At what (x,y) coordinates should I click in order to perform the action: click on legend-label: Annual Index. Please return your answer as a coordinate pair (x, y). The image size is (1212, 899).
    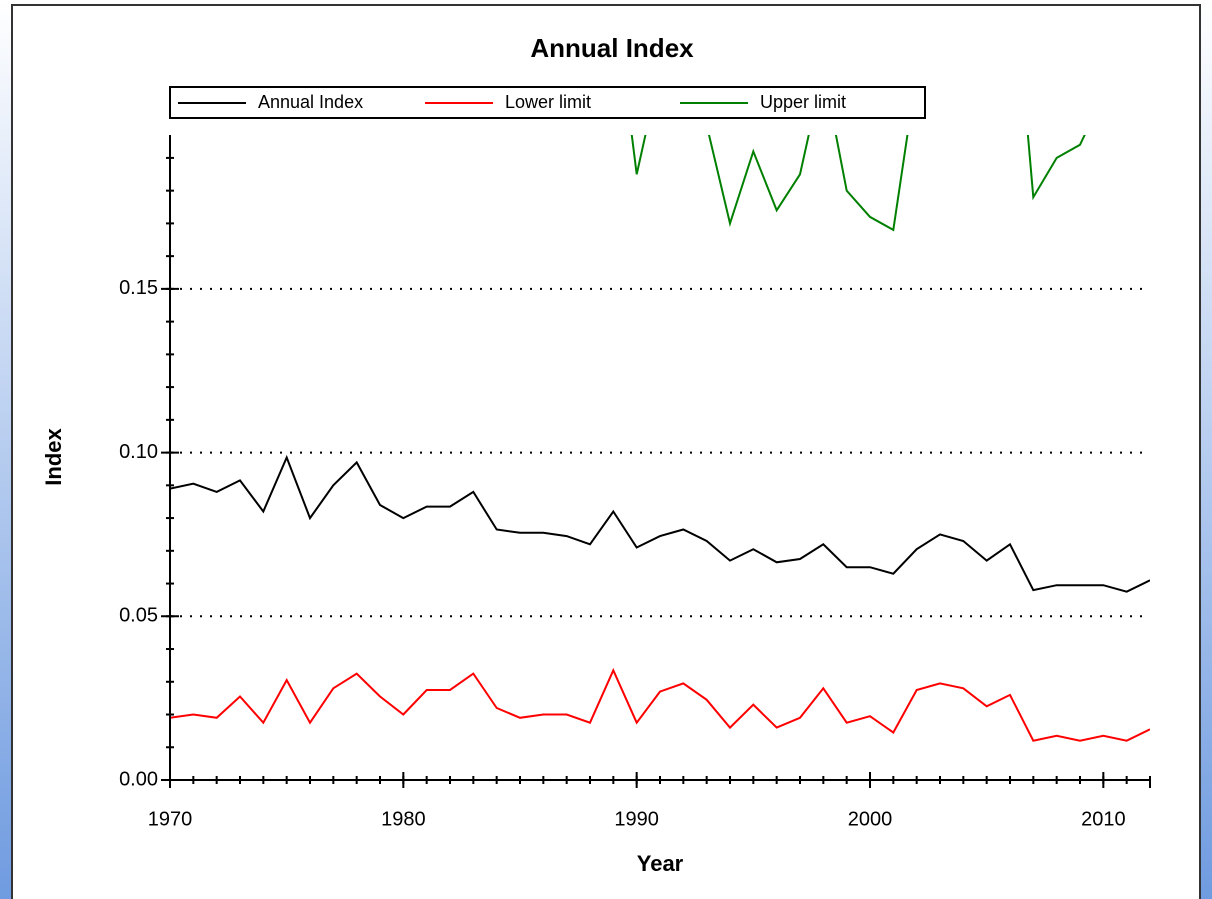
    Looking at the image, I should click on (310, 102).